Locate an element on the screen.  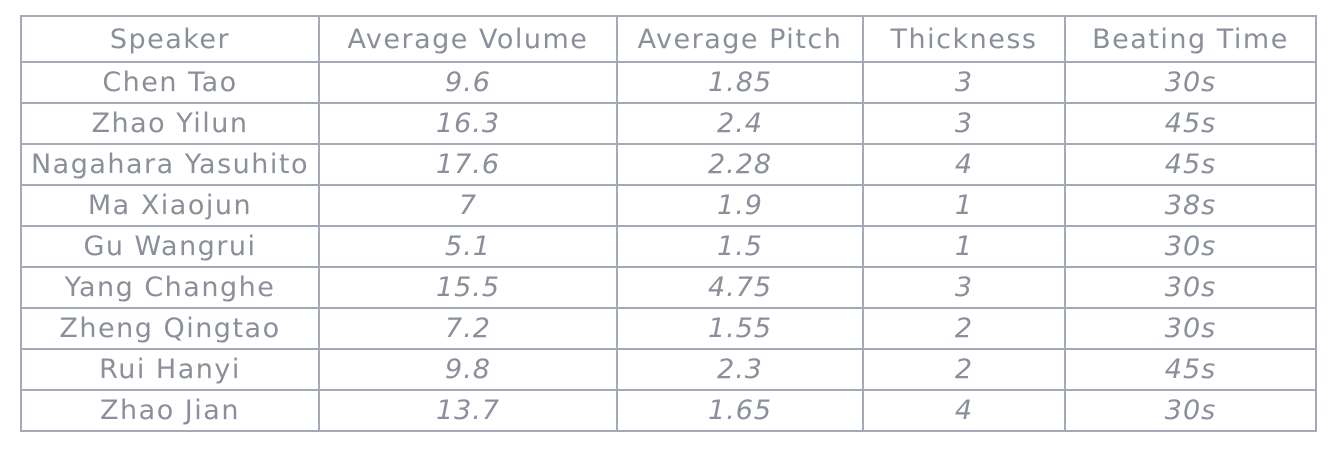
cell-beating-time: 38s is located at coordinates (1190, 205).